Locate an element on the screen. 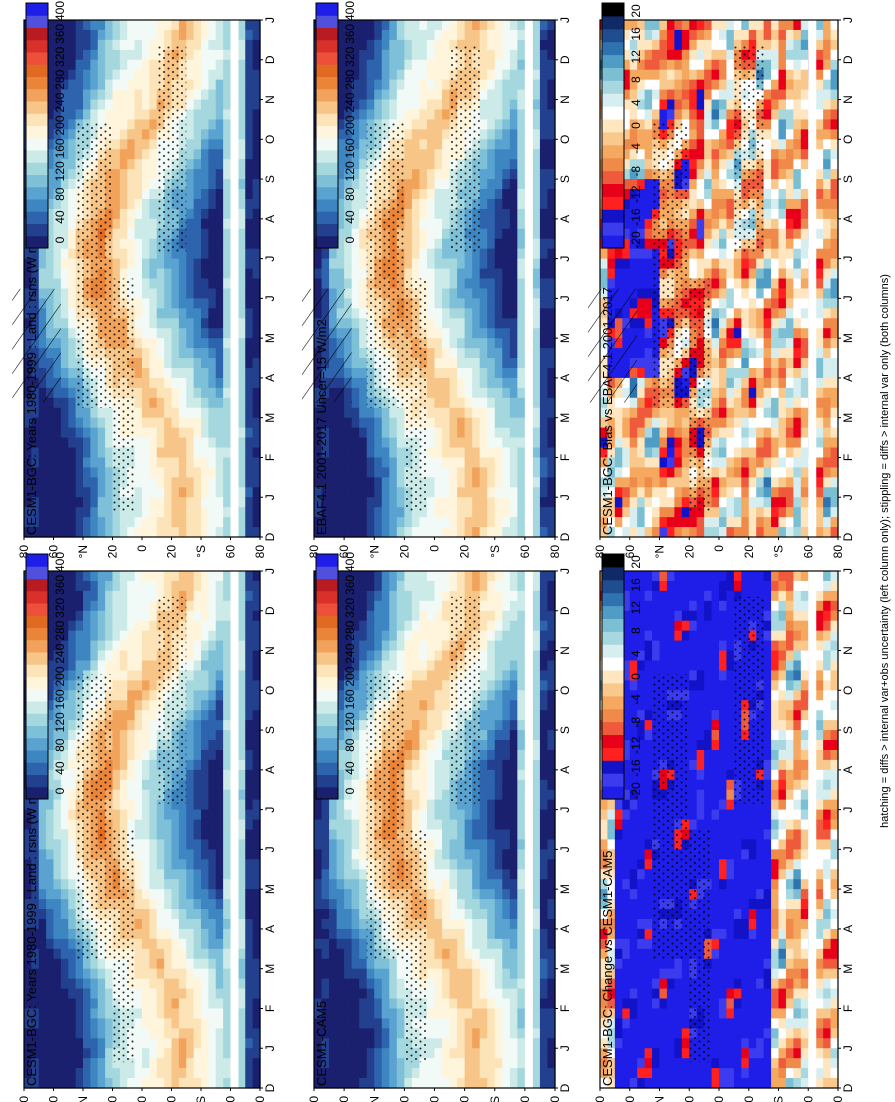  heatmap-cells is located at coordinates (719, 279).